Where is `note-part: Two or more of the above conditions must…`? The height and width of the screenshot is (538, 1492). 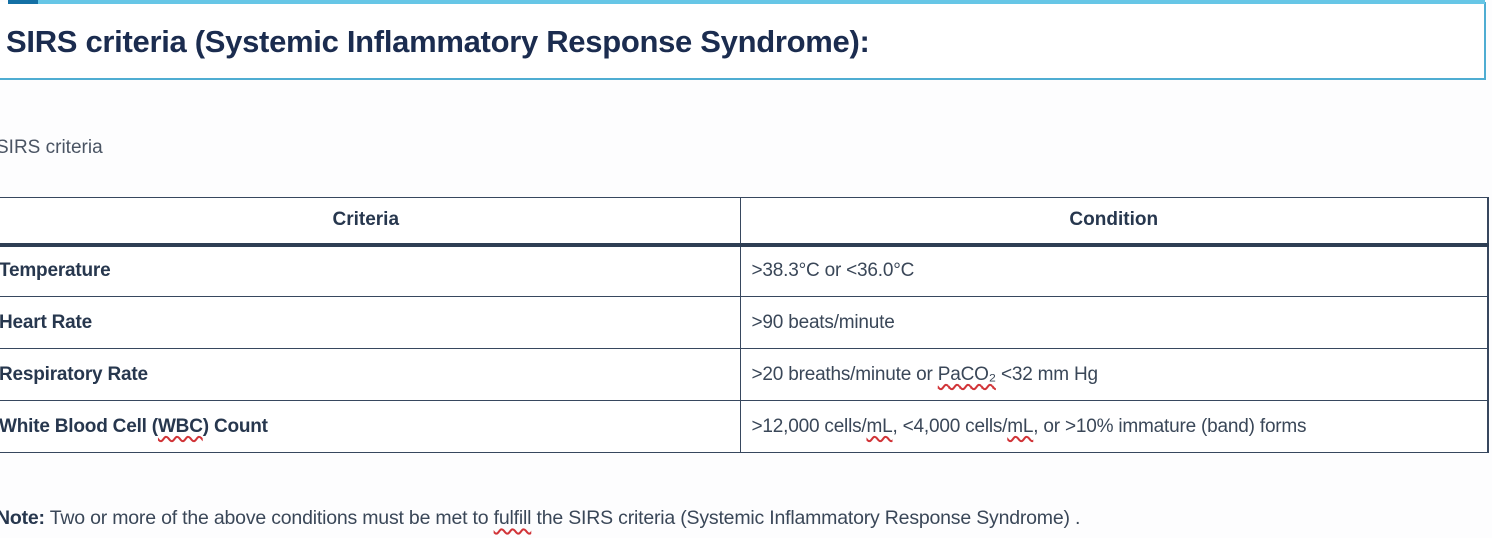 note-part: Two or more of the above conditions must… is located at coordinates (269, 518).